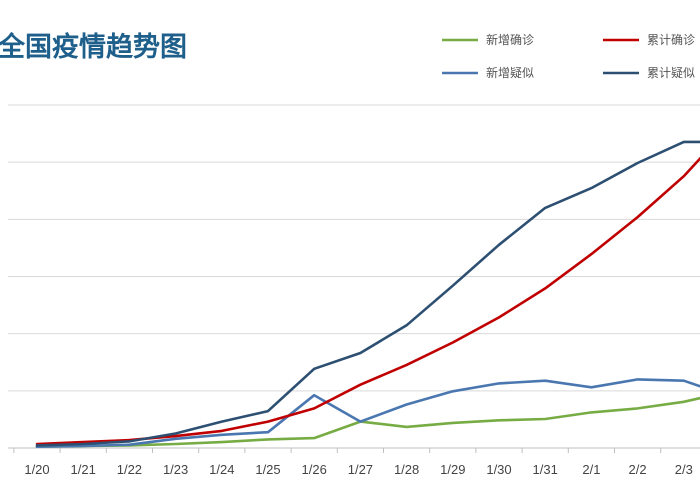  I want to click on x-tick-label: 2/2, so click(638, 469).